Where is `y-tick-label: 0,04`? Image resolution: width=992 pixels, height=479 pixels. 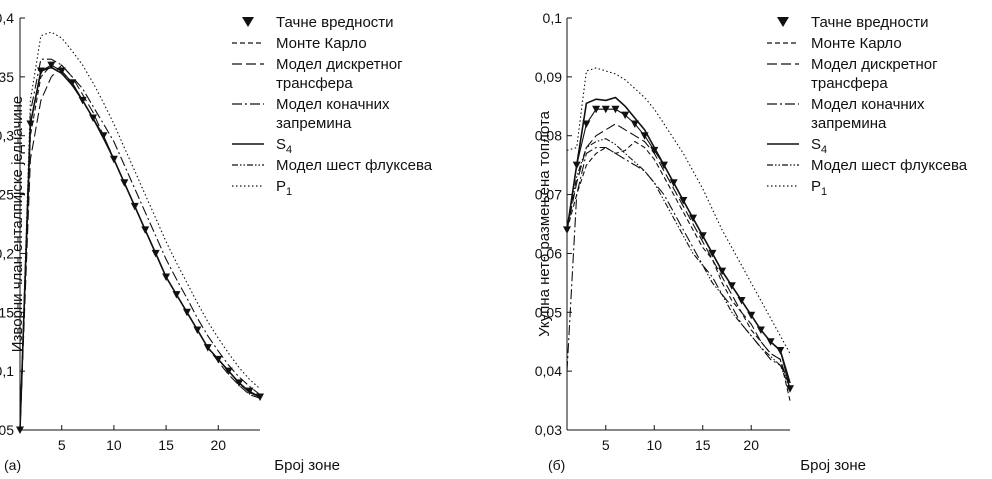
y-tick-label: 0,04 is located at coordinates (548, 371).